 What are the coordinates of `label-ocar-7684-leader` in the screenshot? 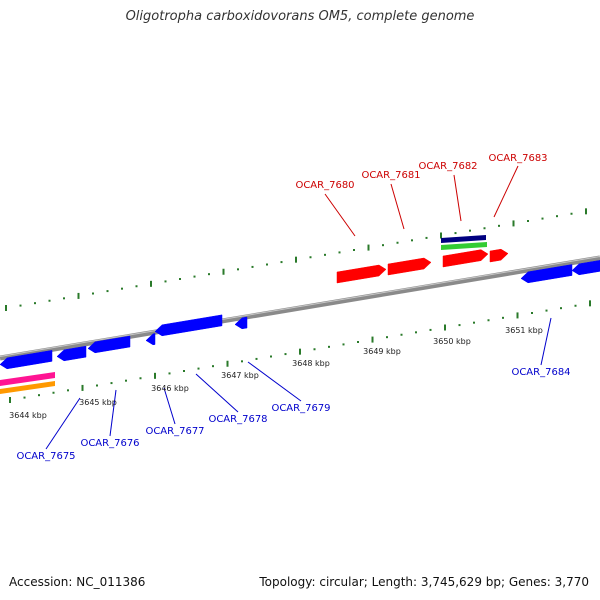 It's located at (546, 341).